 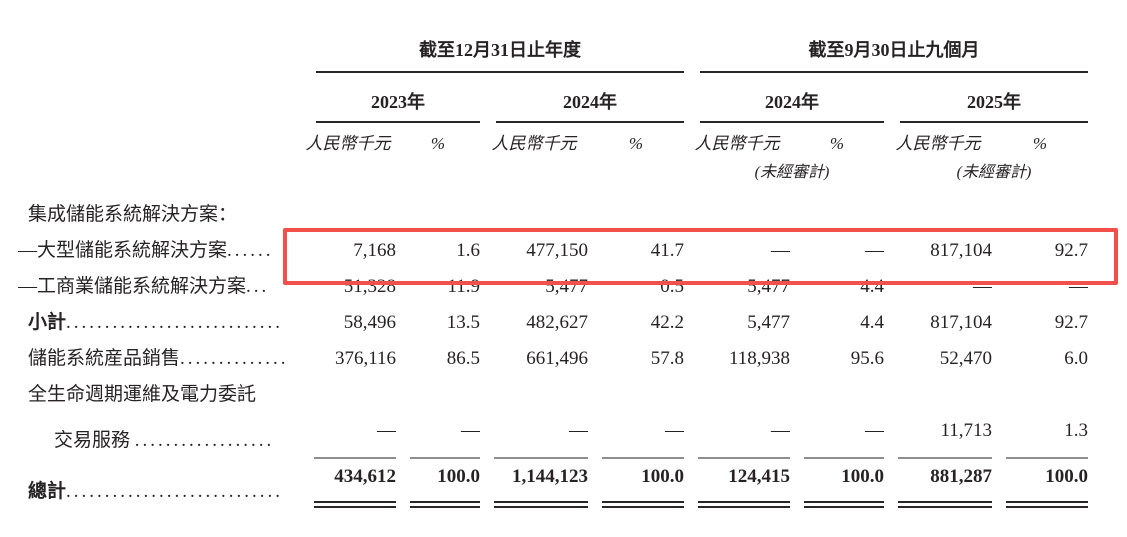 What do you see at coordinates (104, 358) in the screenshot?
I see `row-label-text: 儲能系統産品銷售` at bounding box center [104, 358].